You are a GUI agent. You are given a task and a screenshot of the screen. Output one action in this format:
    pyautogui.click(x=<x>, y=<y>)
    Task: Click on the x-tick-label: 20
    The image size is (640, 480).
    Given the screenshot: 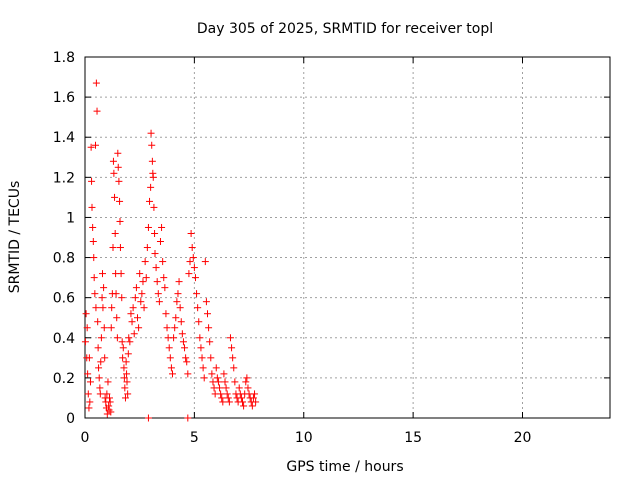 What is the action you would take?
    pyautogui.click(x=523, y=438)
    